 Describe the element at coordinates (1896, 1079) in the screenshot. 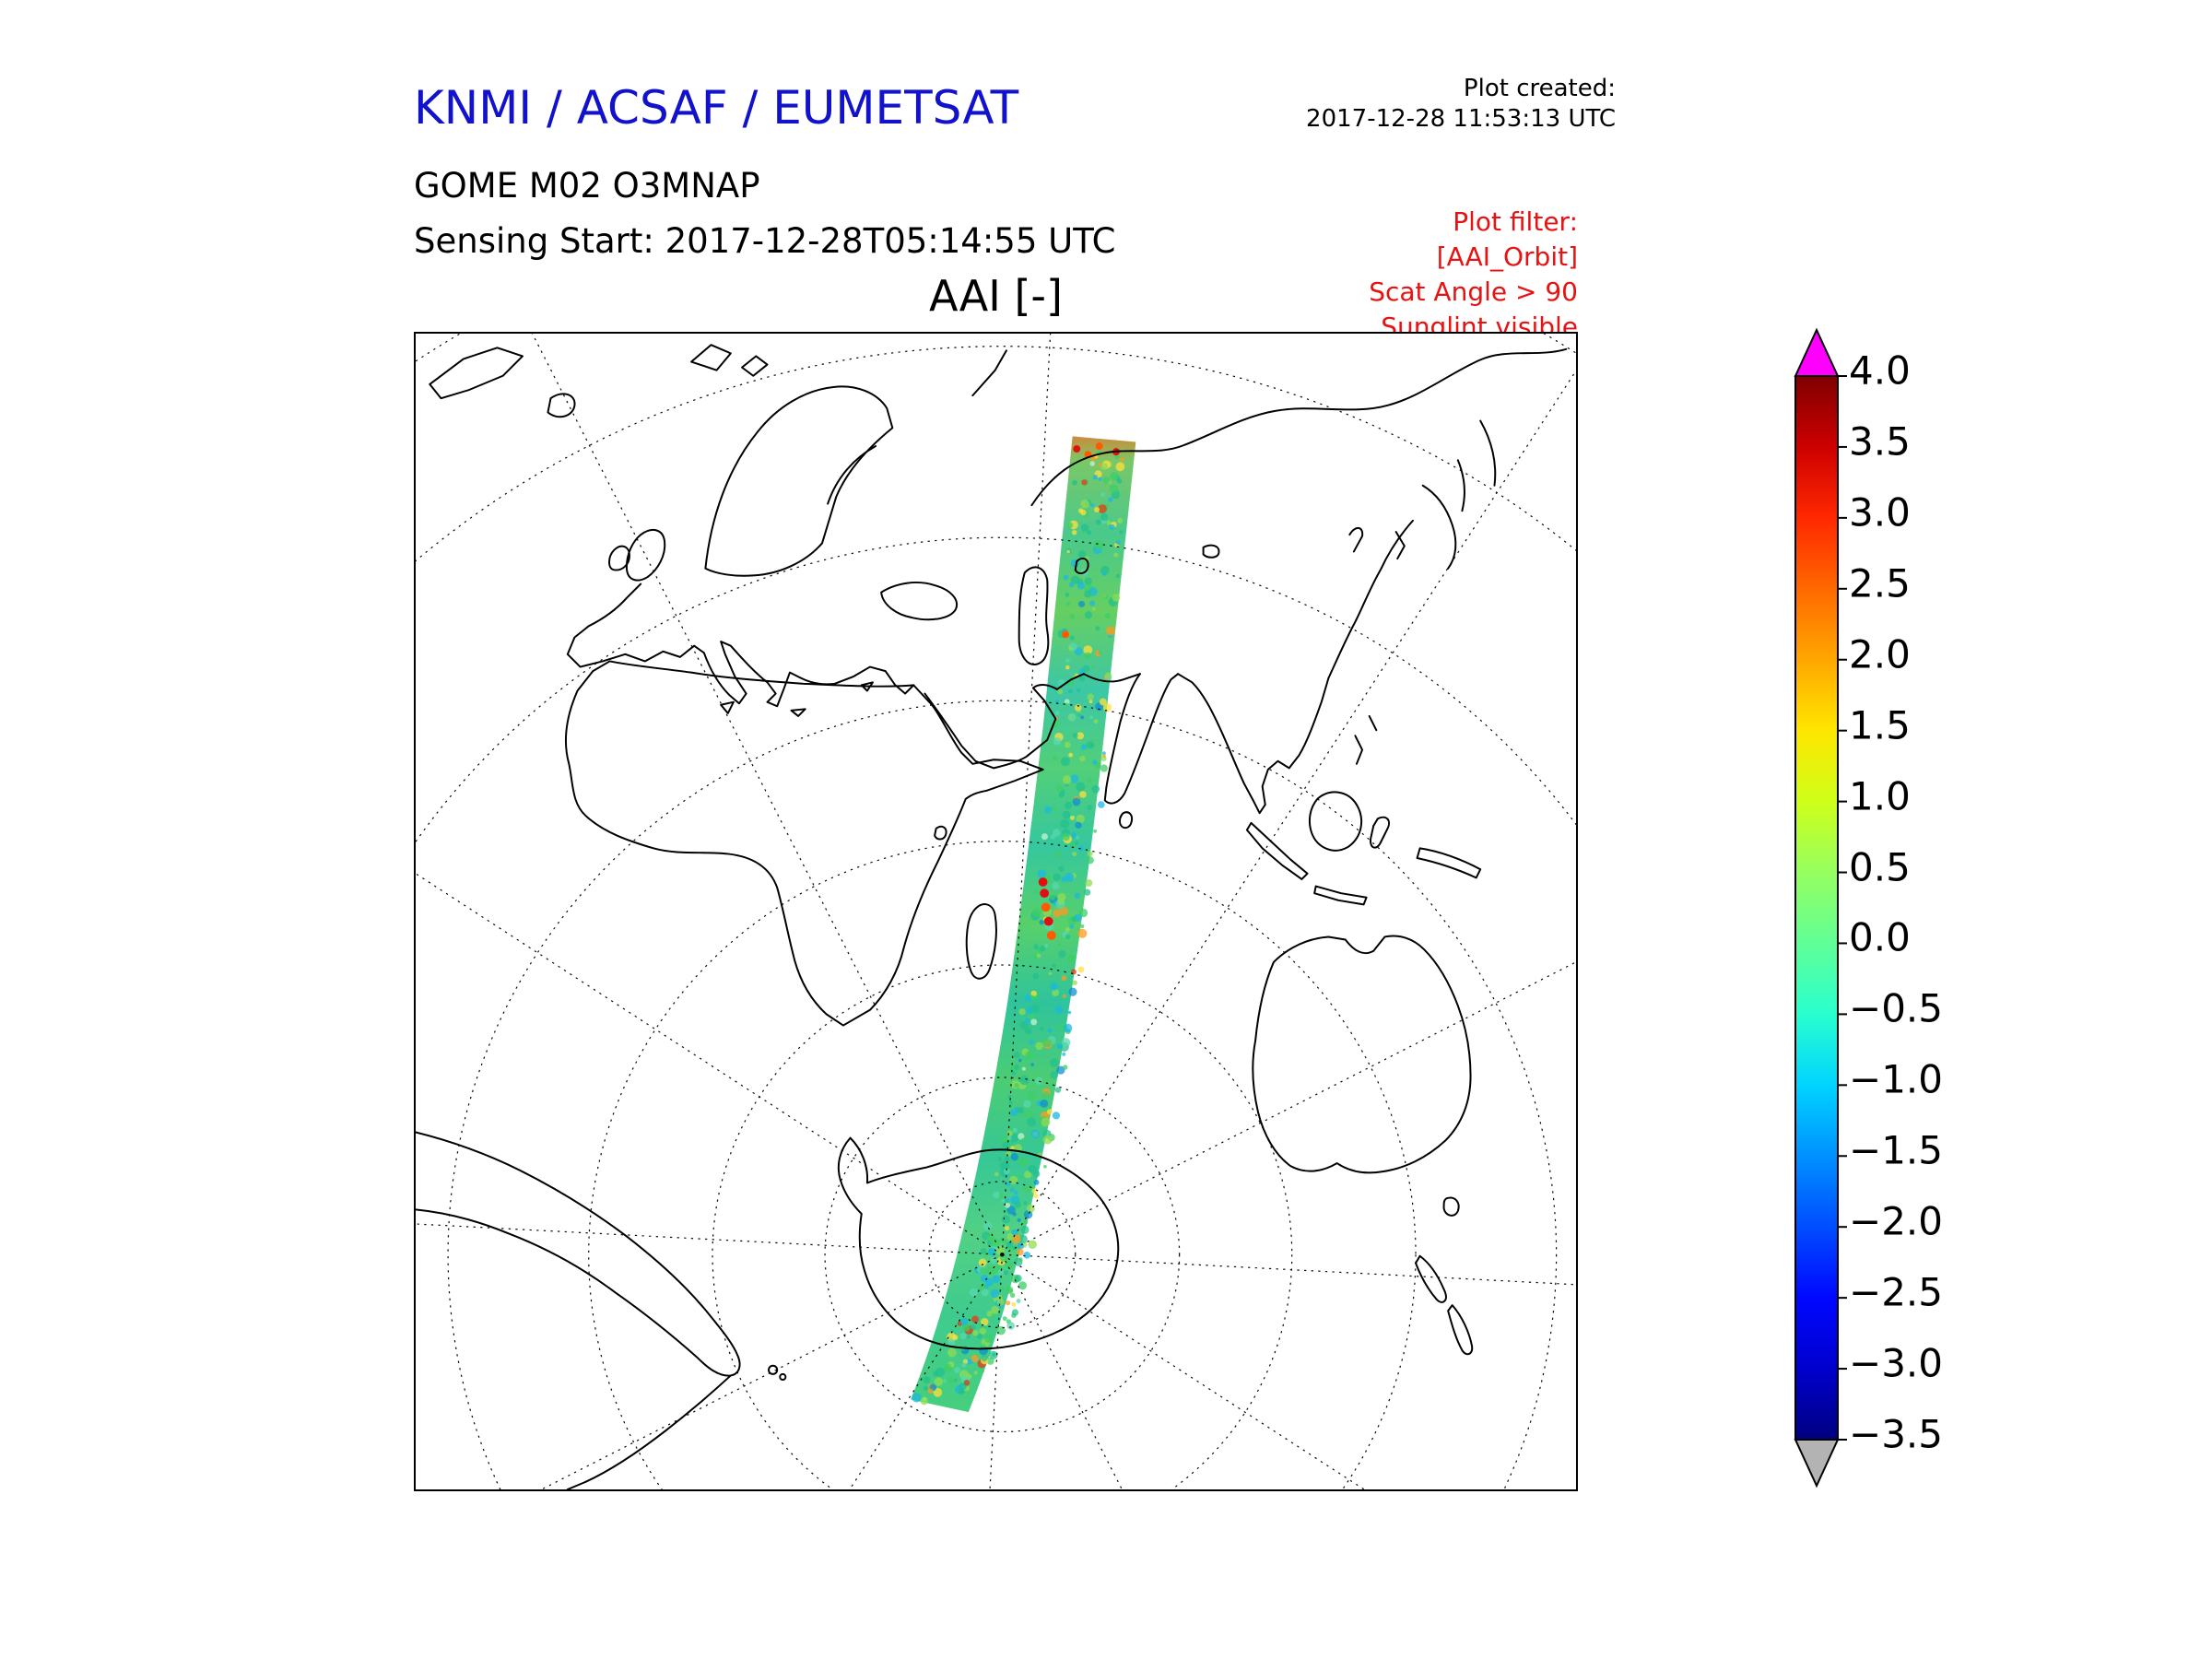

I see `colorbar-tick-label: −1.0` at that location.